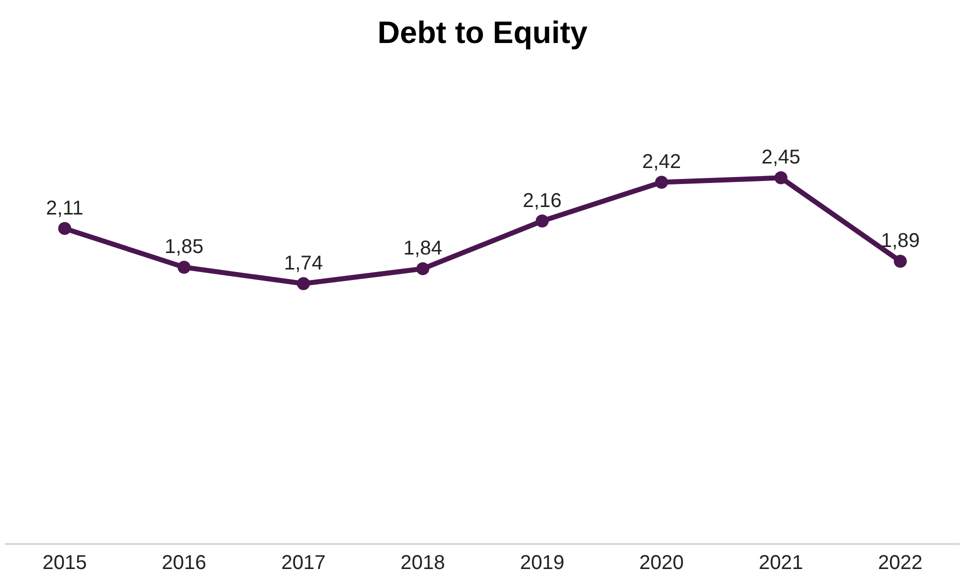 Image resolution: width=965 pixels, height=586 pixels. What do you see at coordinates (422, 249) in the screenshot?
I see `data-label: 1,84` at bounding box center [422, 249].